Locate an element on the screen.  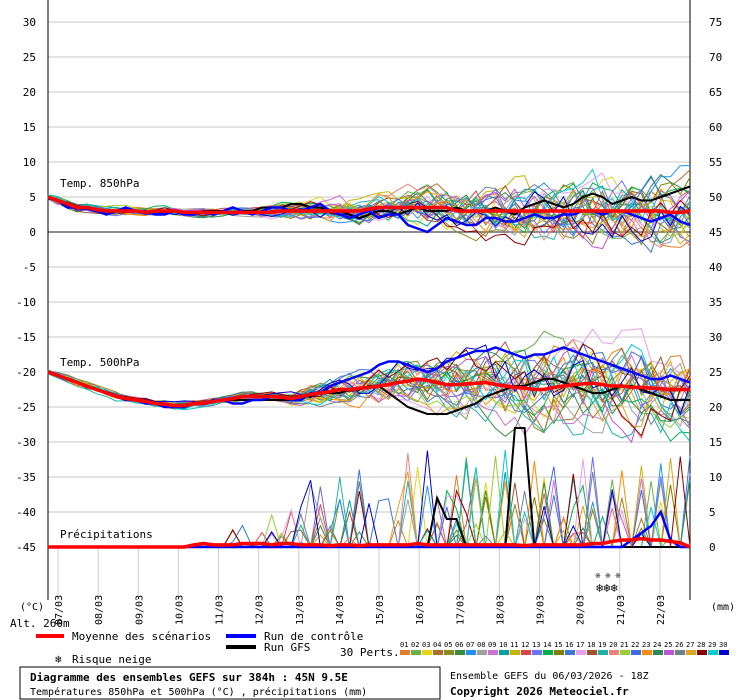
section-label-t850: Temp. 850hPa is located at coordinates (99, 183).